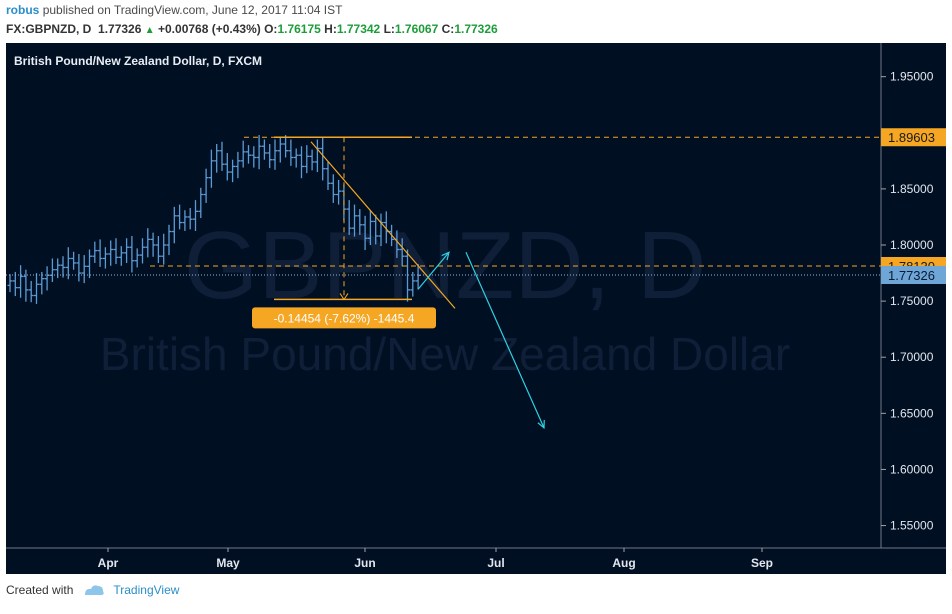 The image size is (952, 614). What do you see at coordinates (40, 590) in the screenshot?
I see `created-with-text: Created with` at bounding box center [40, 590].